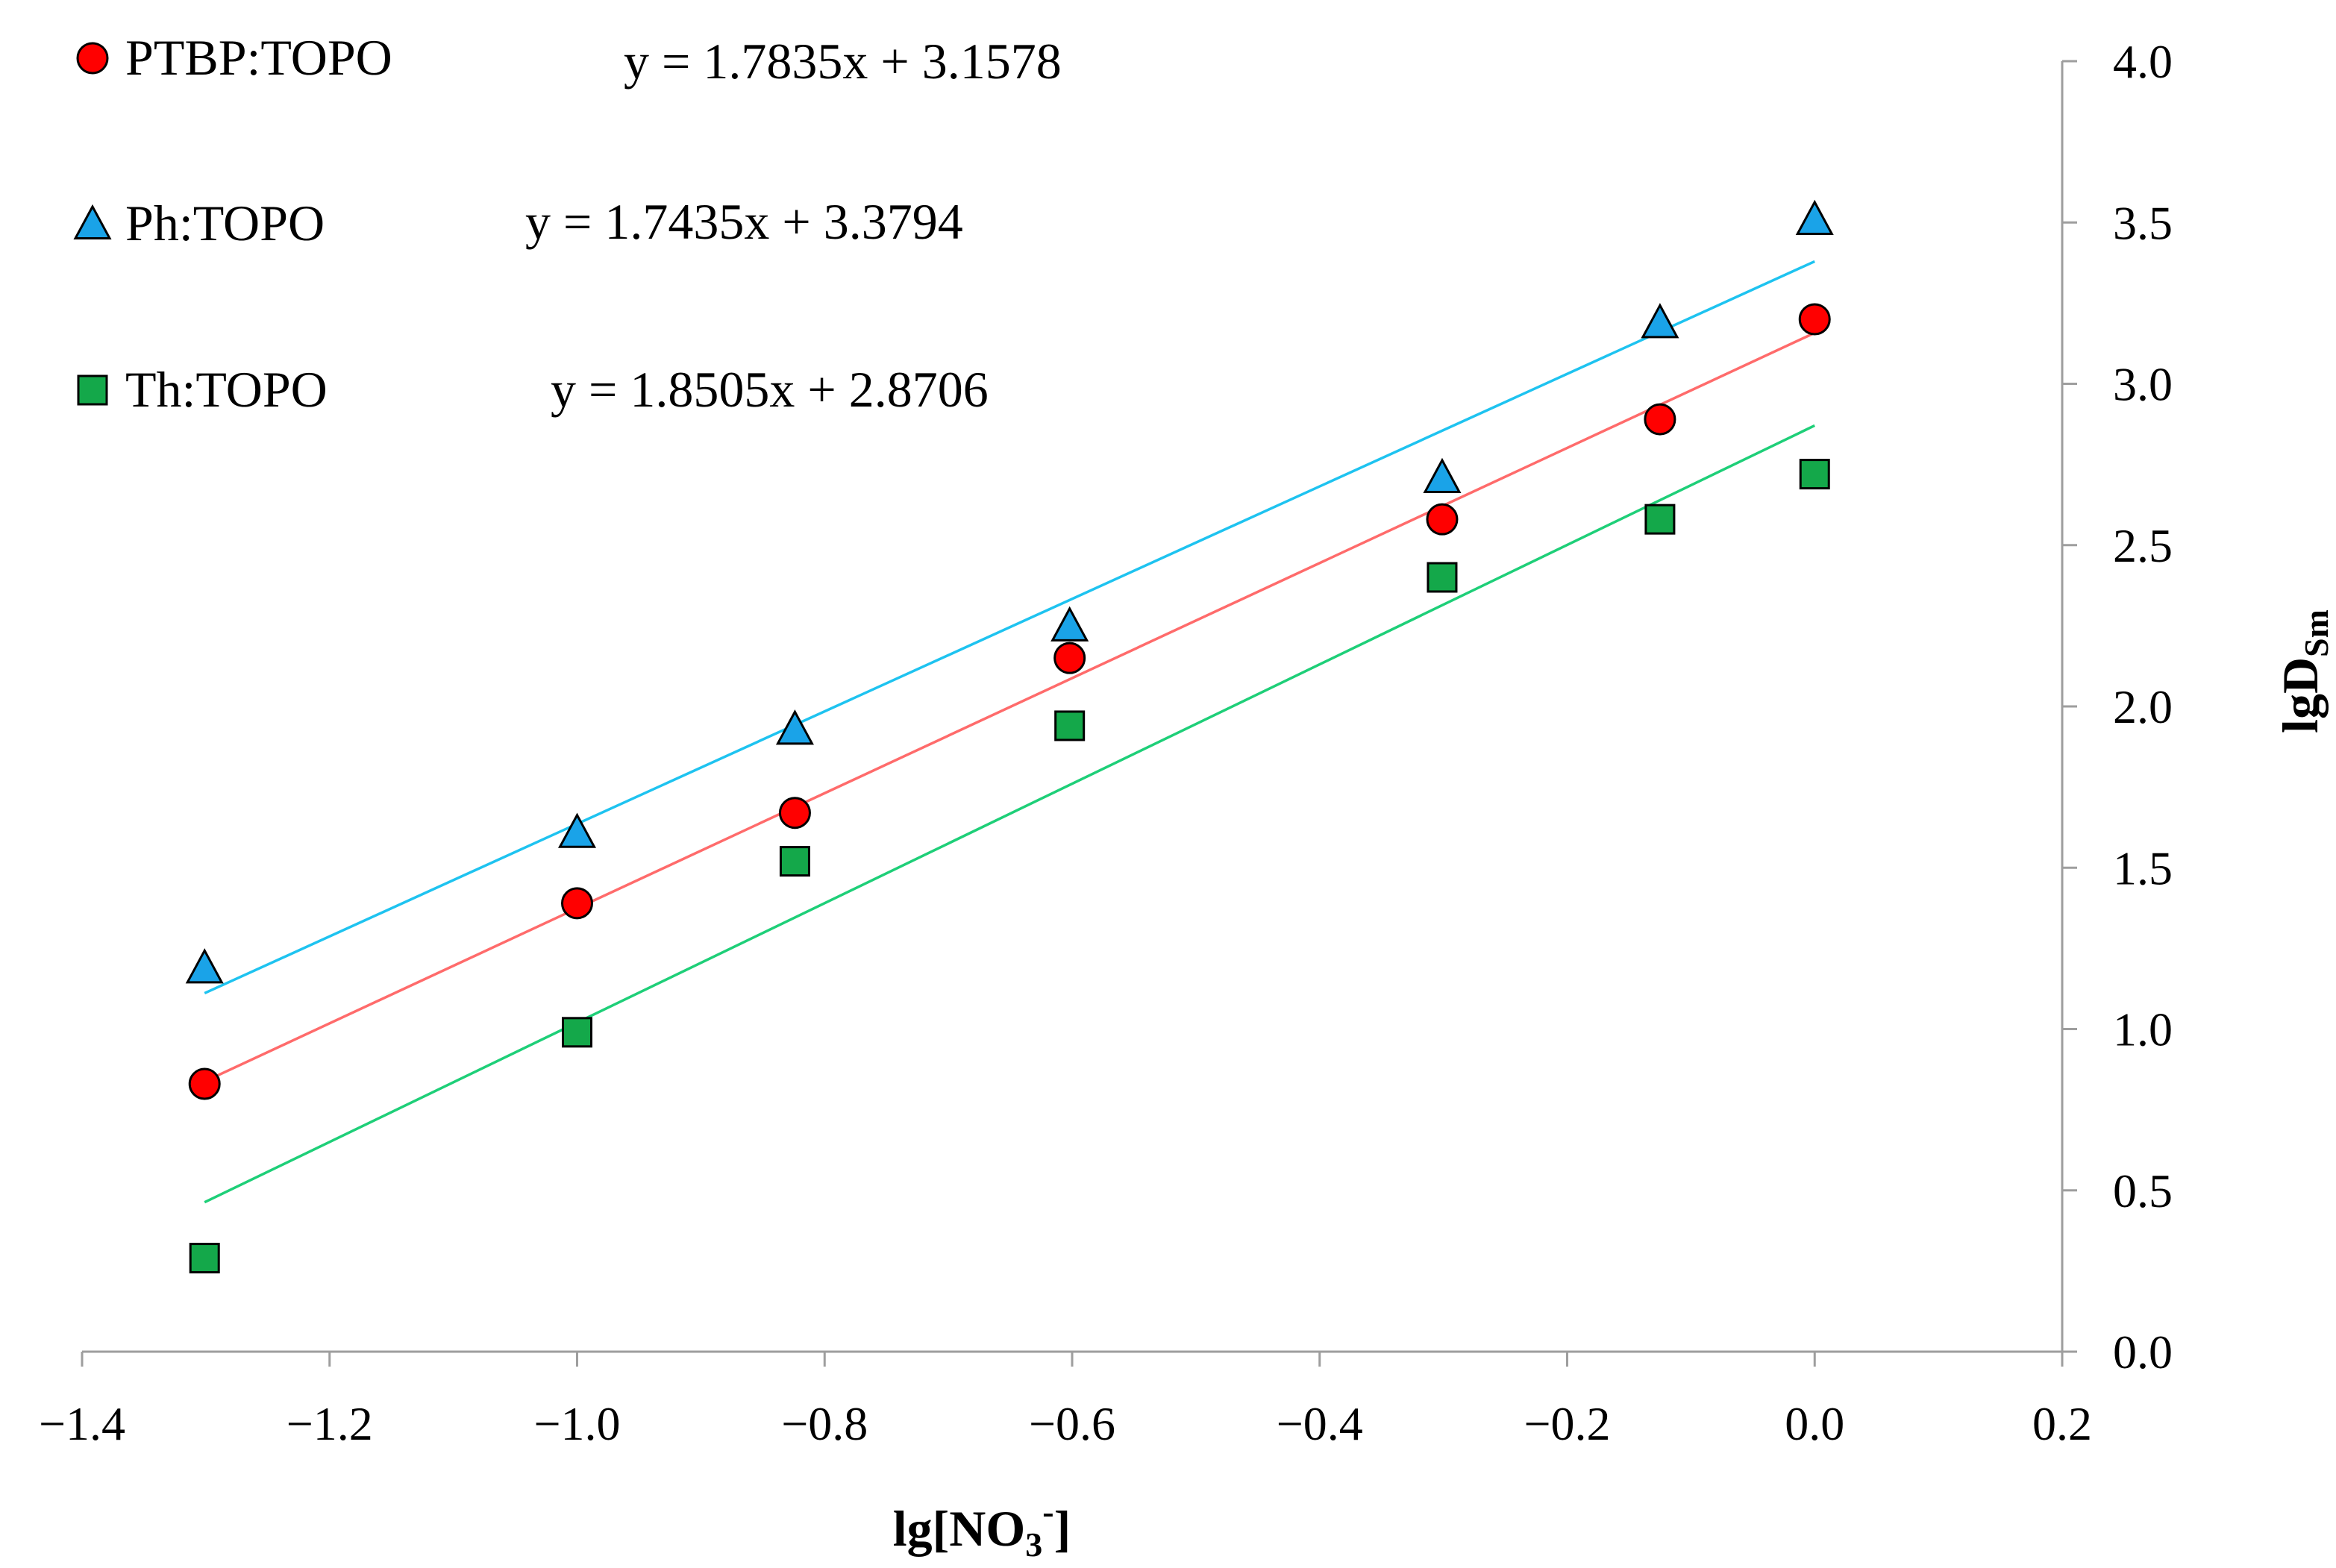 Image resolution: width=2336 pixels, height=1568 pixels. I want to click on x-tick-label: −0.4, so click(1320, 1423).